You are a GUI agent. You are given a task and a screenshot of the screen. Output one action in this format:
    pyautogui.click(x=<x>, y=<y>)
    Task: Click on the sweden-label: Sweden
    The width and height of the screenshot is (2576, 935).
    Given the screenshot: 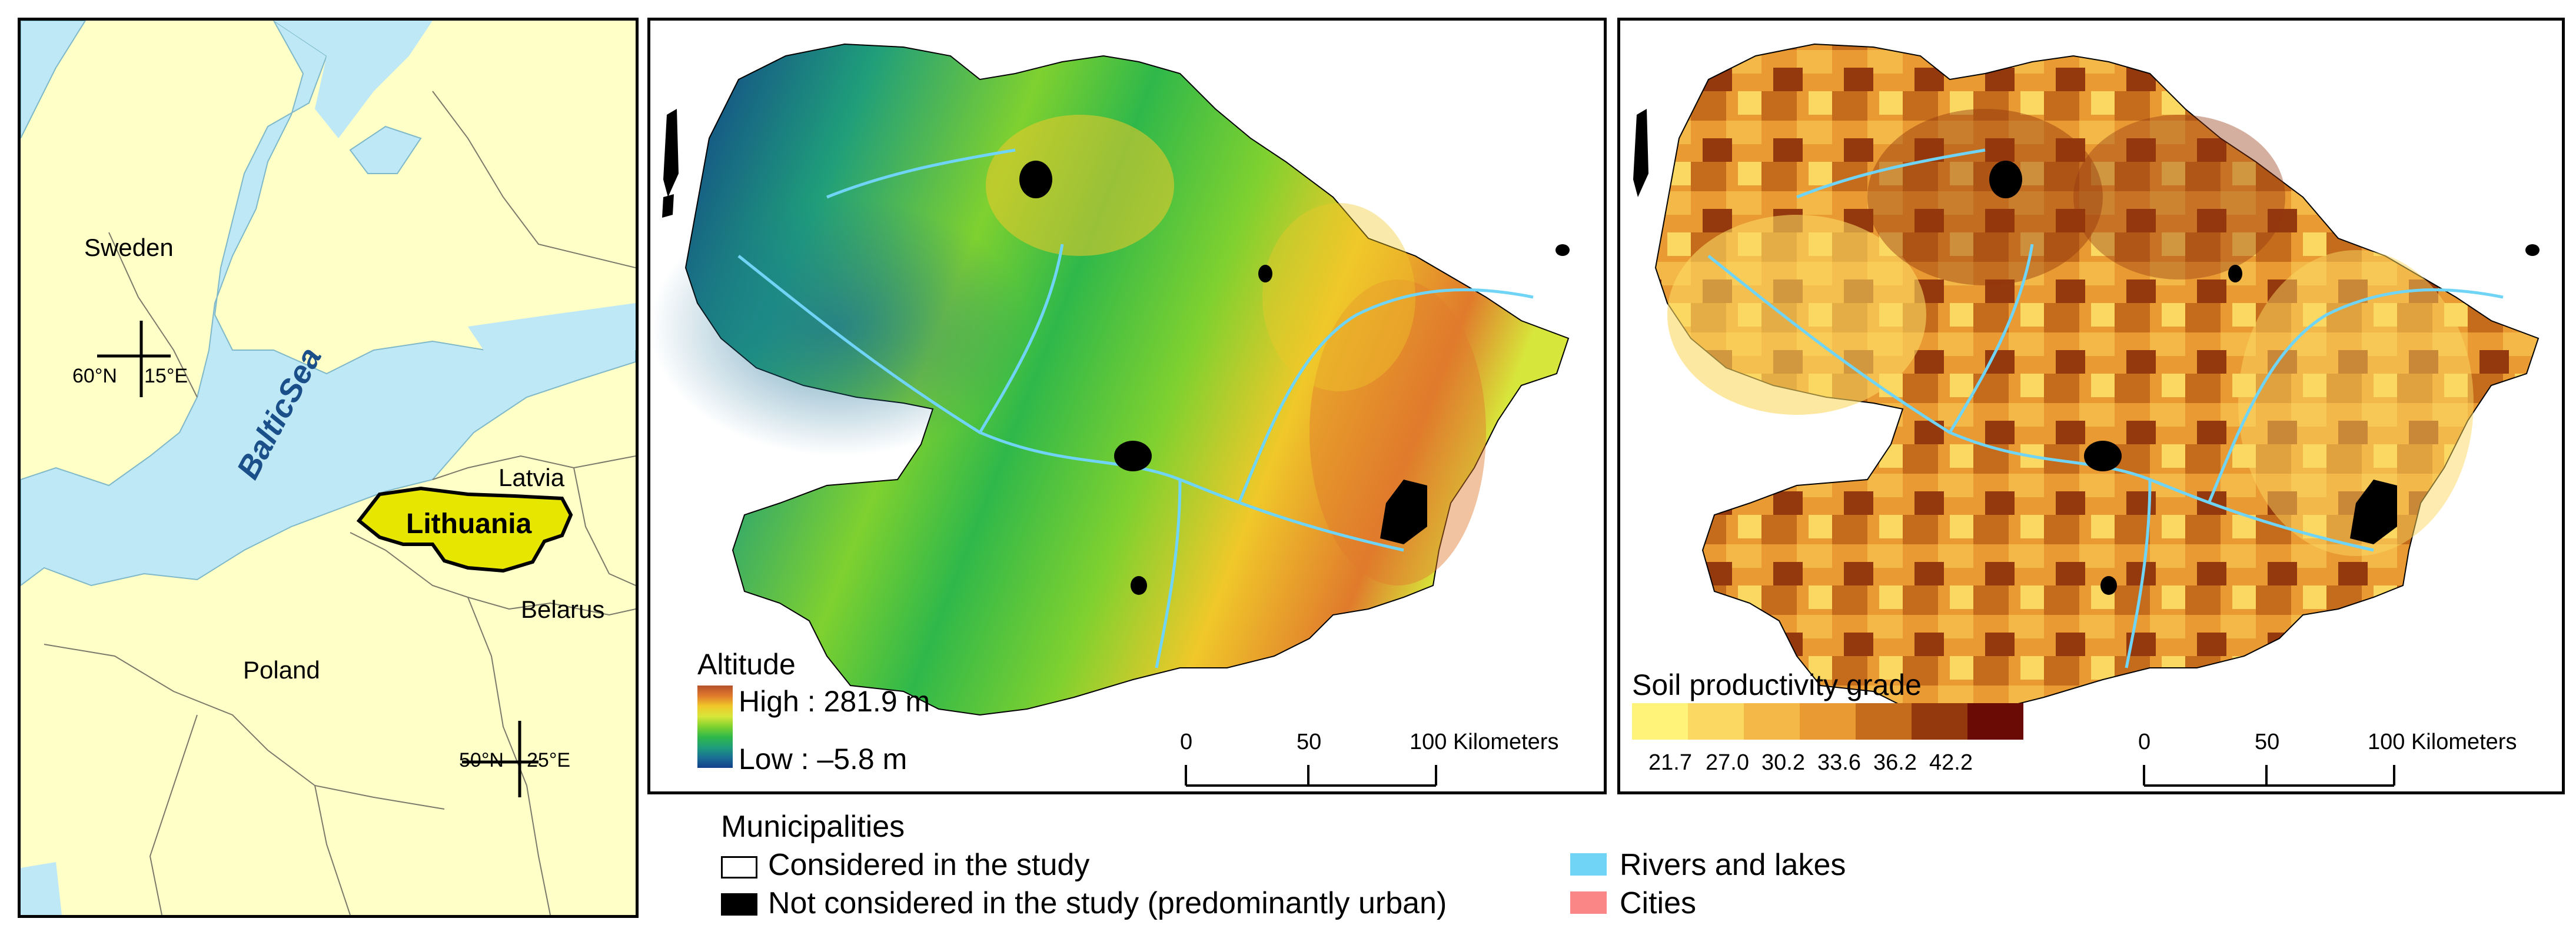 What is the action you would take?
    pyautogui.click(x=129, y=247)
    